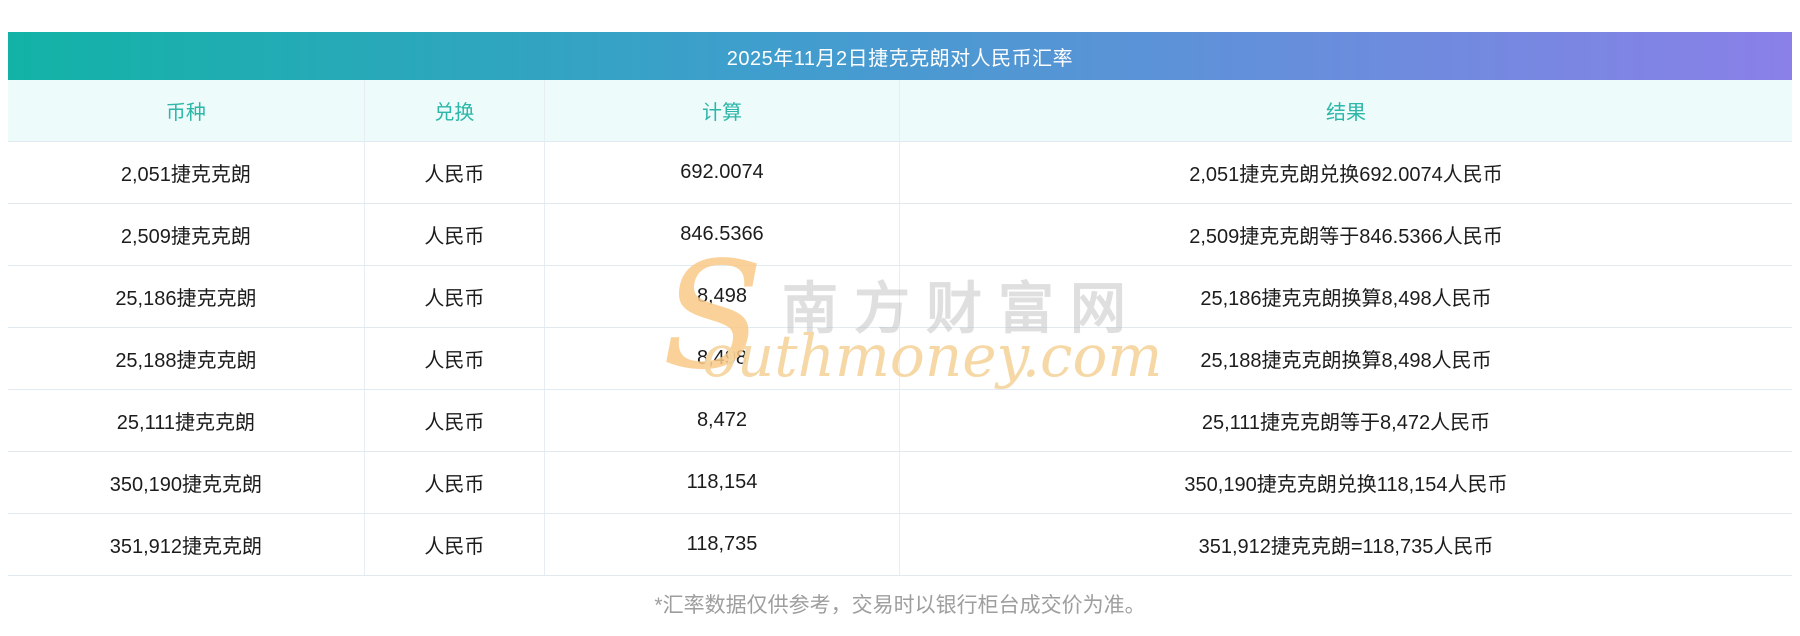  What do you see at coordinates (722, 420) in the screenshot?
I see `cell-calc: 8,472` at bounding box center [722, 420].